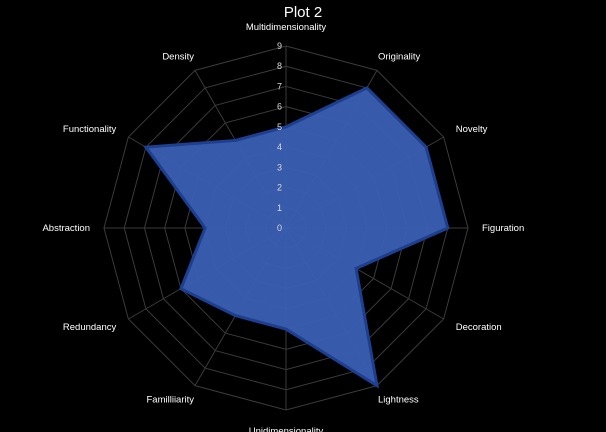  Describe the element at coordinates (90, 129) in the screenshot. I see `category-label-functionality: Functionality` at that location.